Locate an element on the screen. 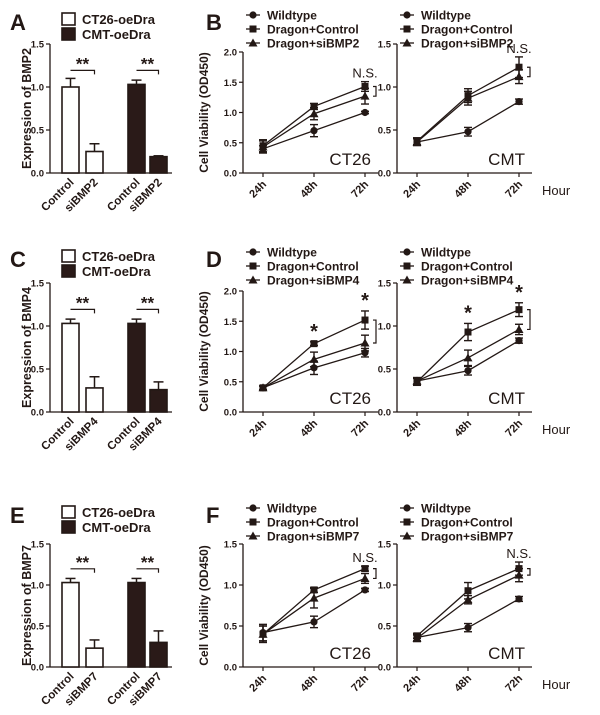 Image resolution: width=600 pixels, height=715 pixels. y-tick-label: 2.0 is located at coordinates (230, 292).